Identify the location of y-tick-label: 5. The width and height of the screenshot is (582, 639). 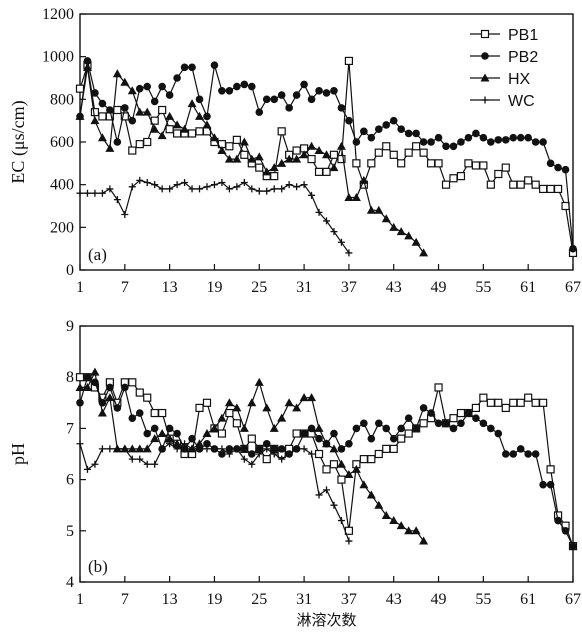
(70, 531).